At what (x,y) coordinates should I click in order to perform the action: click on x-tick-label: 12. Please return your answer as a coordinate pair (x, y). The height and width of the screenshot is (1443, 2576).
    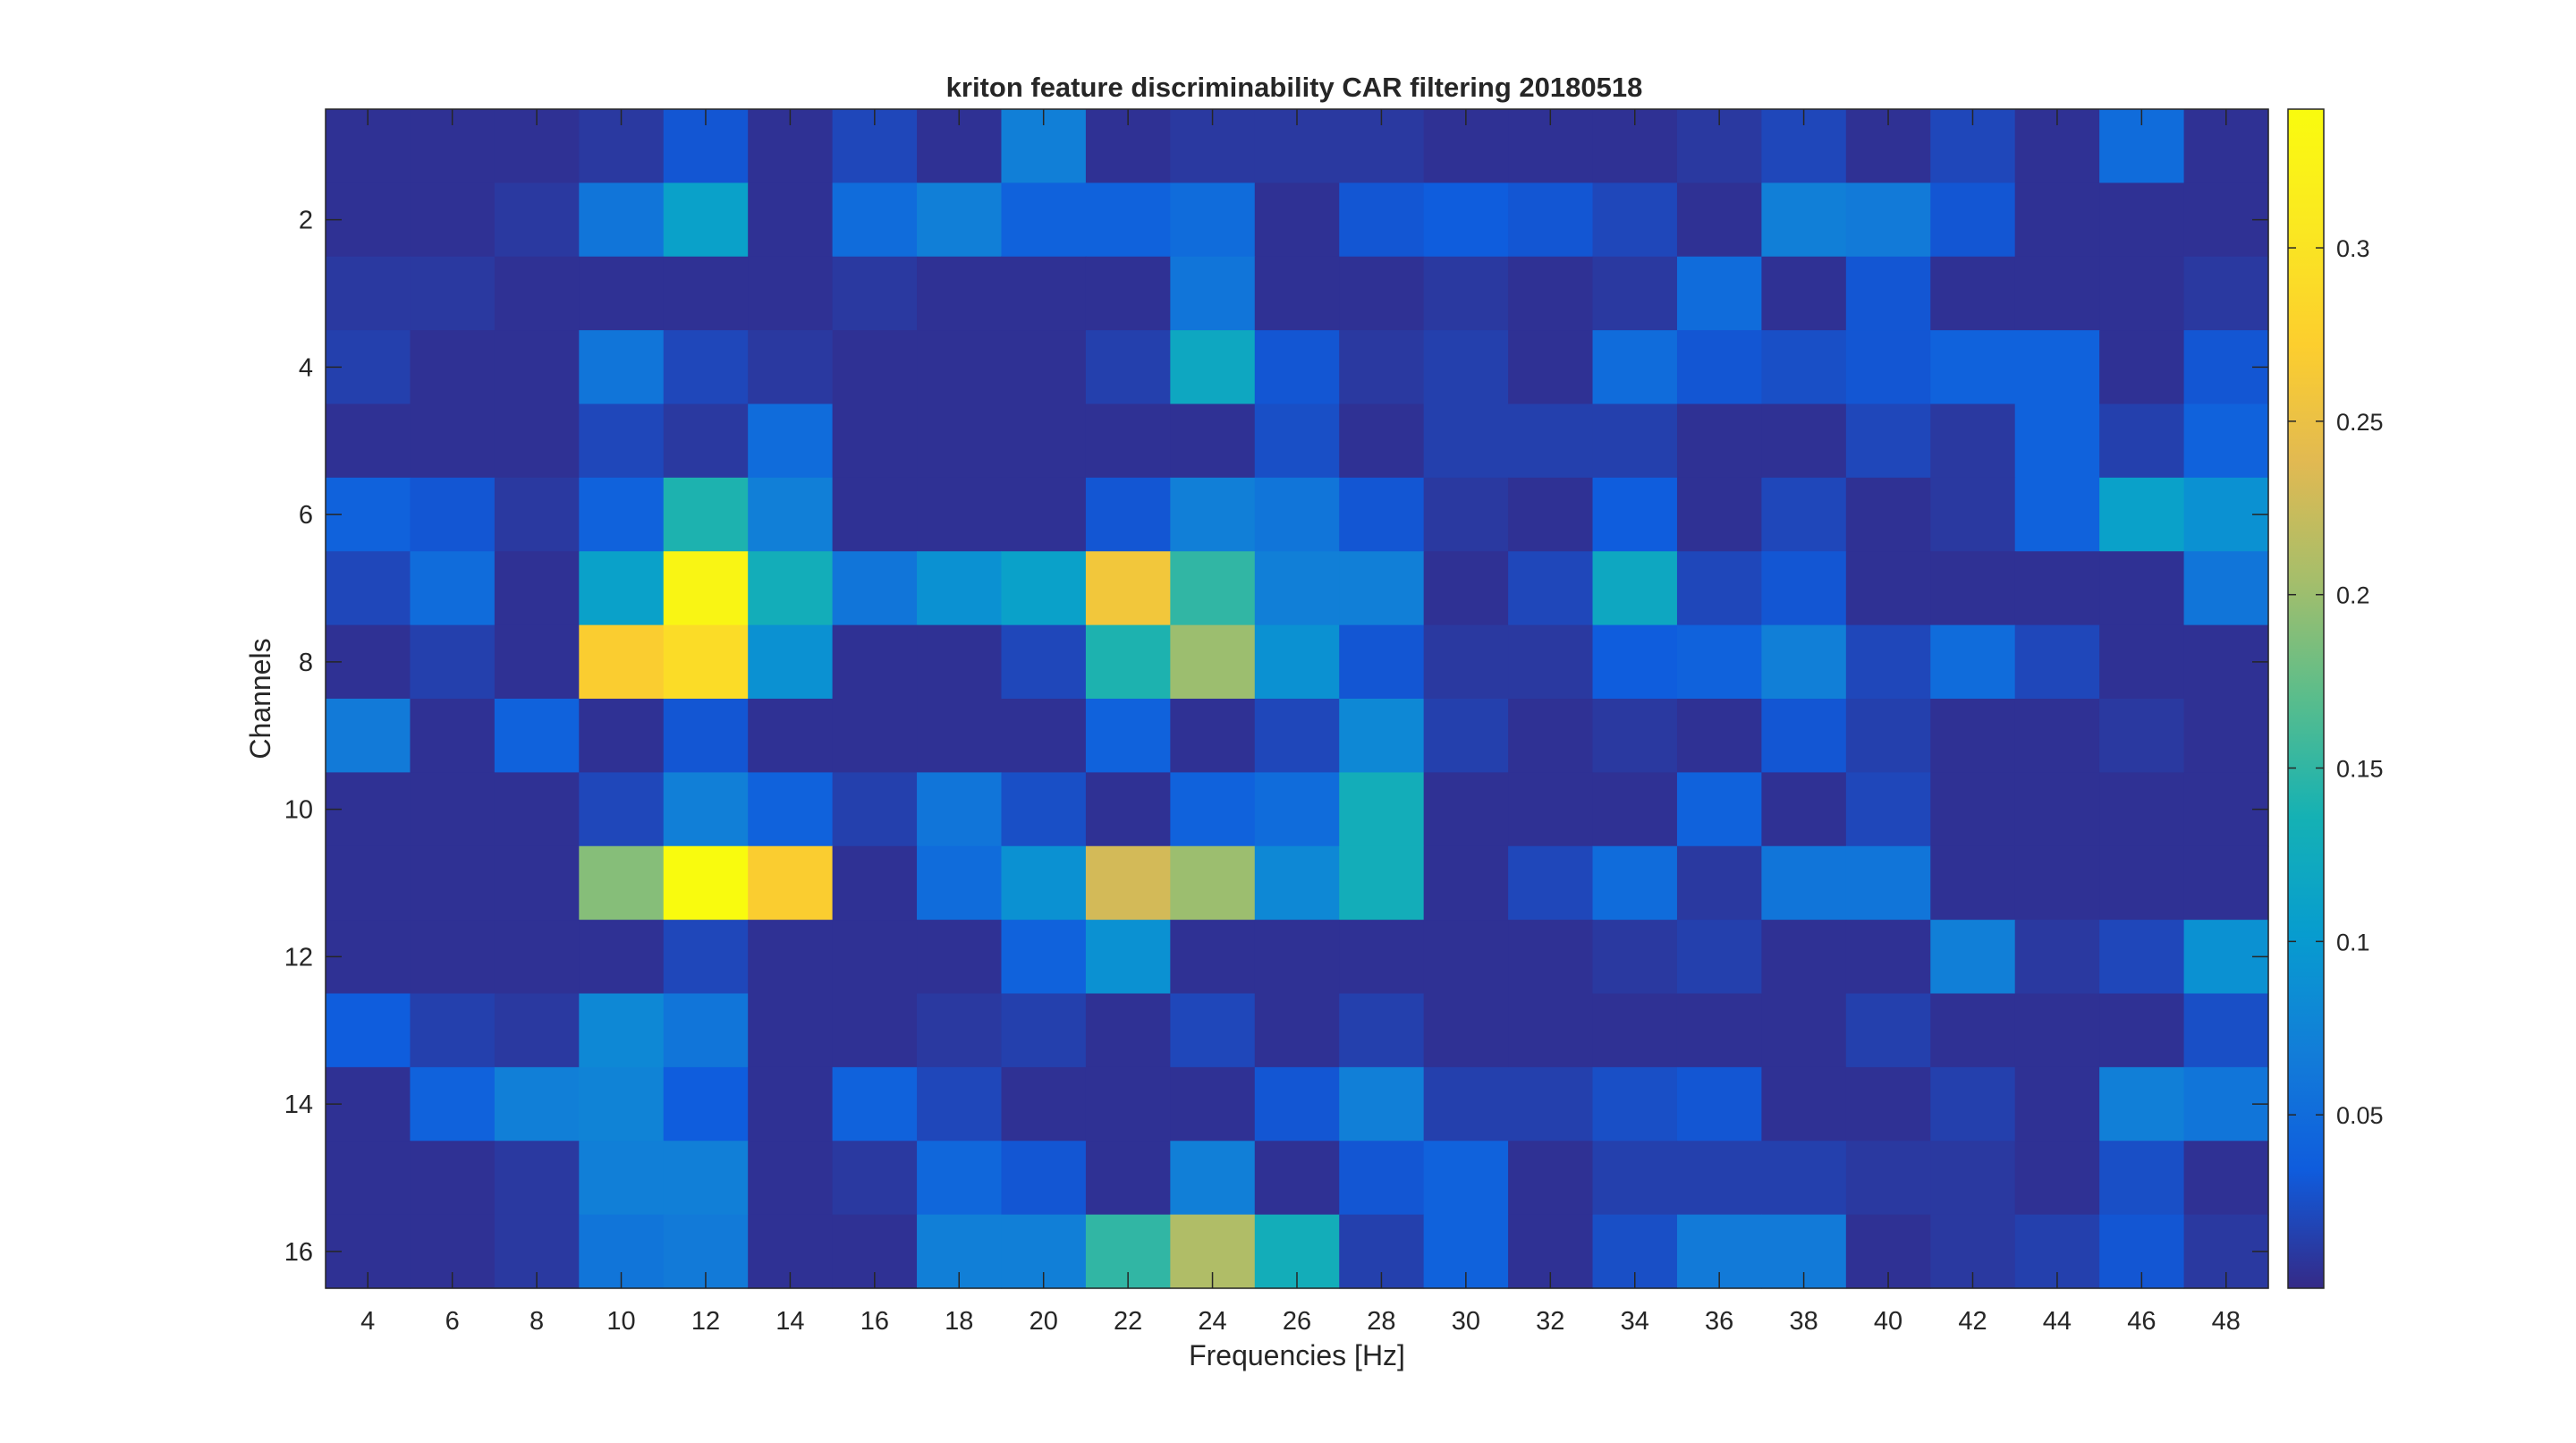
    Looking at the image, I should click on (705, 1321).